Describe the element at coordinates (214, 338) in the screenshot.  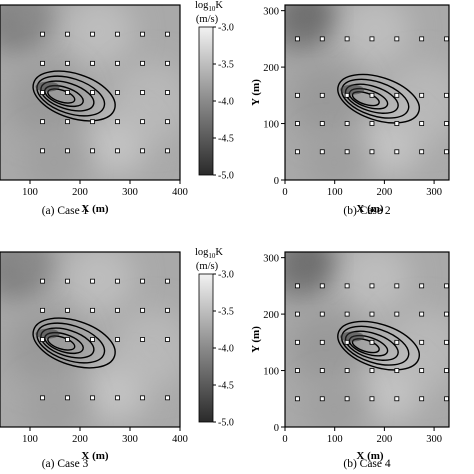
I see `colorbar: log10K(m/s)-3.0 -3.5 -4.0 -4.5 -5.0` at that location.